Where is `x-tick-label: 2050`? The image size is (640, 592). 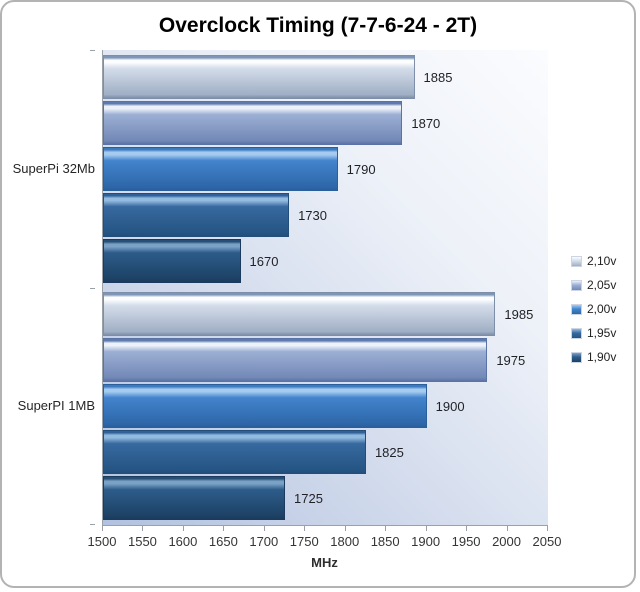
x-tick-label: 2050 is located at coordinates (547, 541).